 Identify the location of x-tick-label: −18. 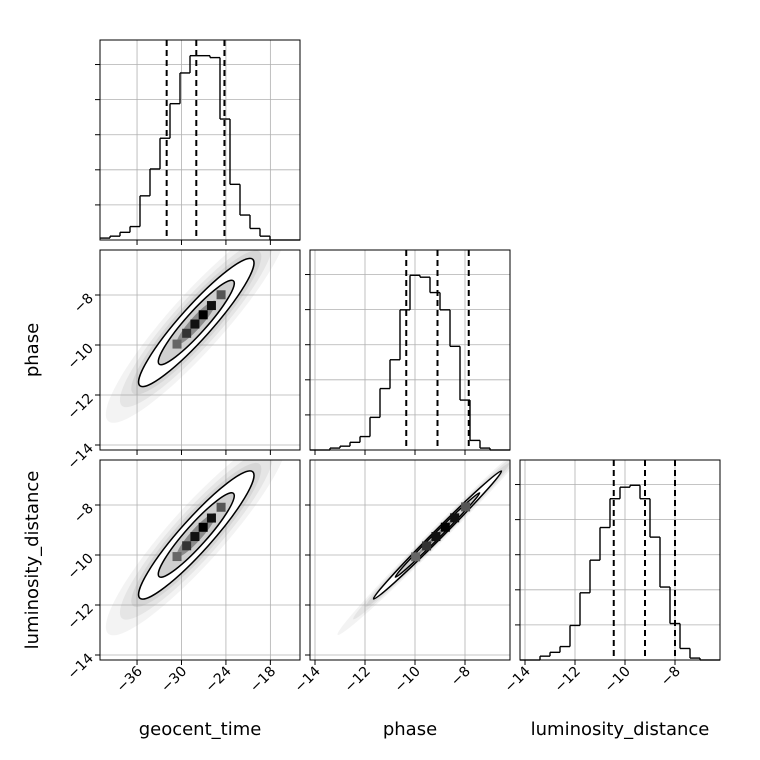
(263, 680).